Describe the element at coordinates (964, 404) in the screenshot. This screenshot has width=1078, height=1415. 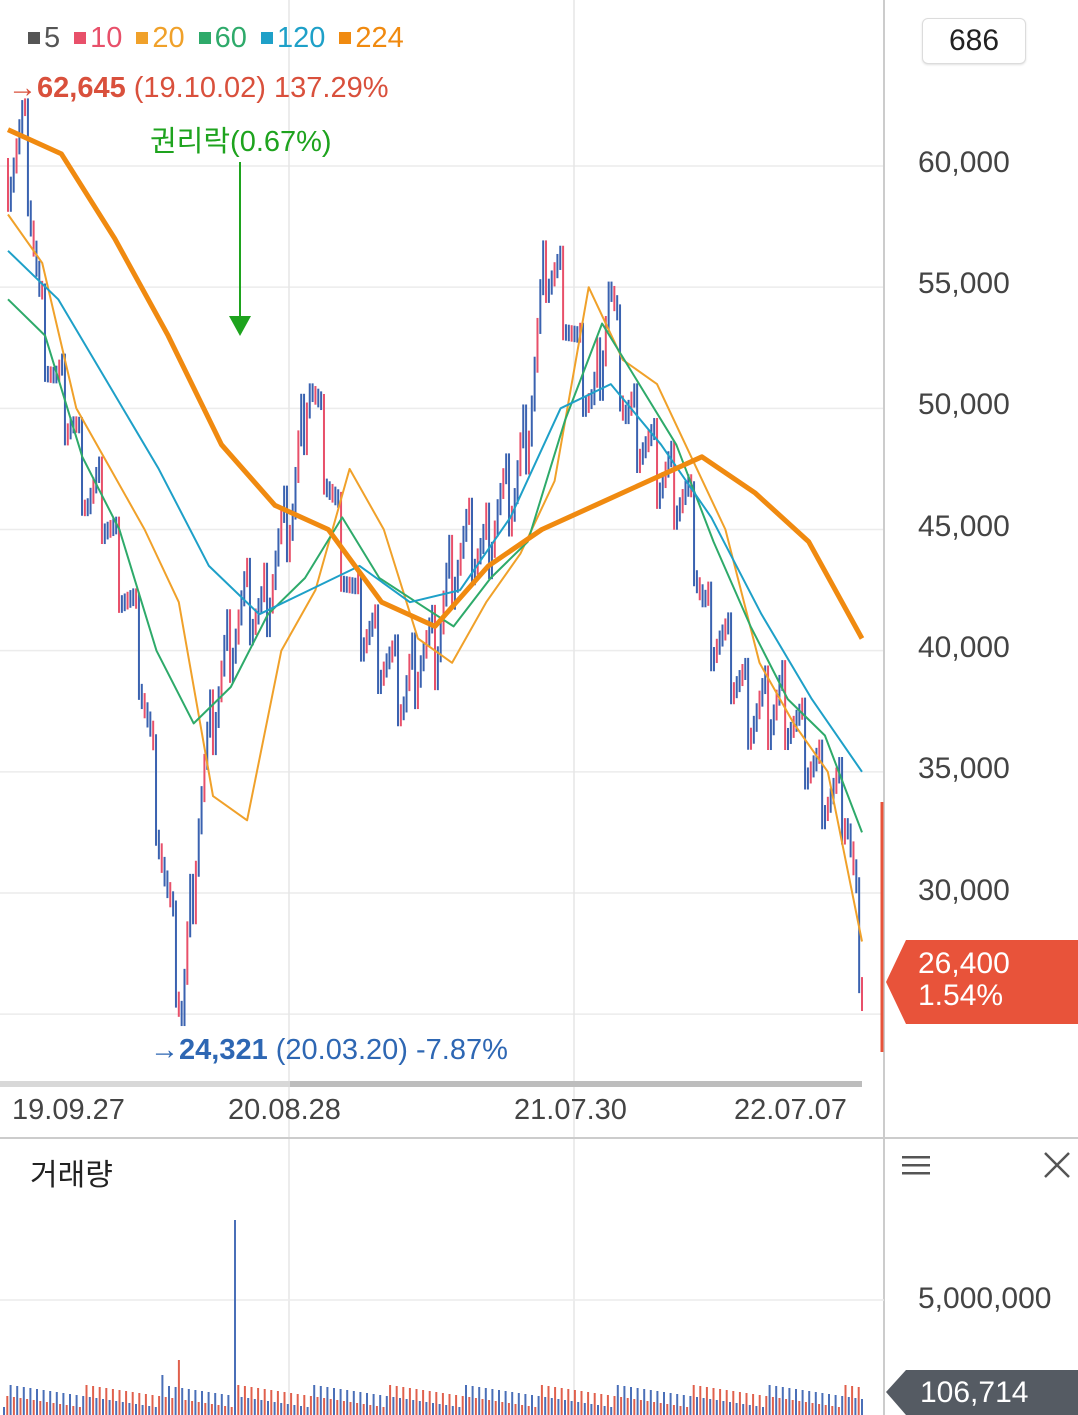
I see `y-tick-label: 50,000` at that location.